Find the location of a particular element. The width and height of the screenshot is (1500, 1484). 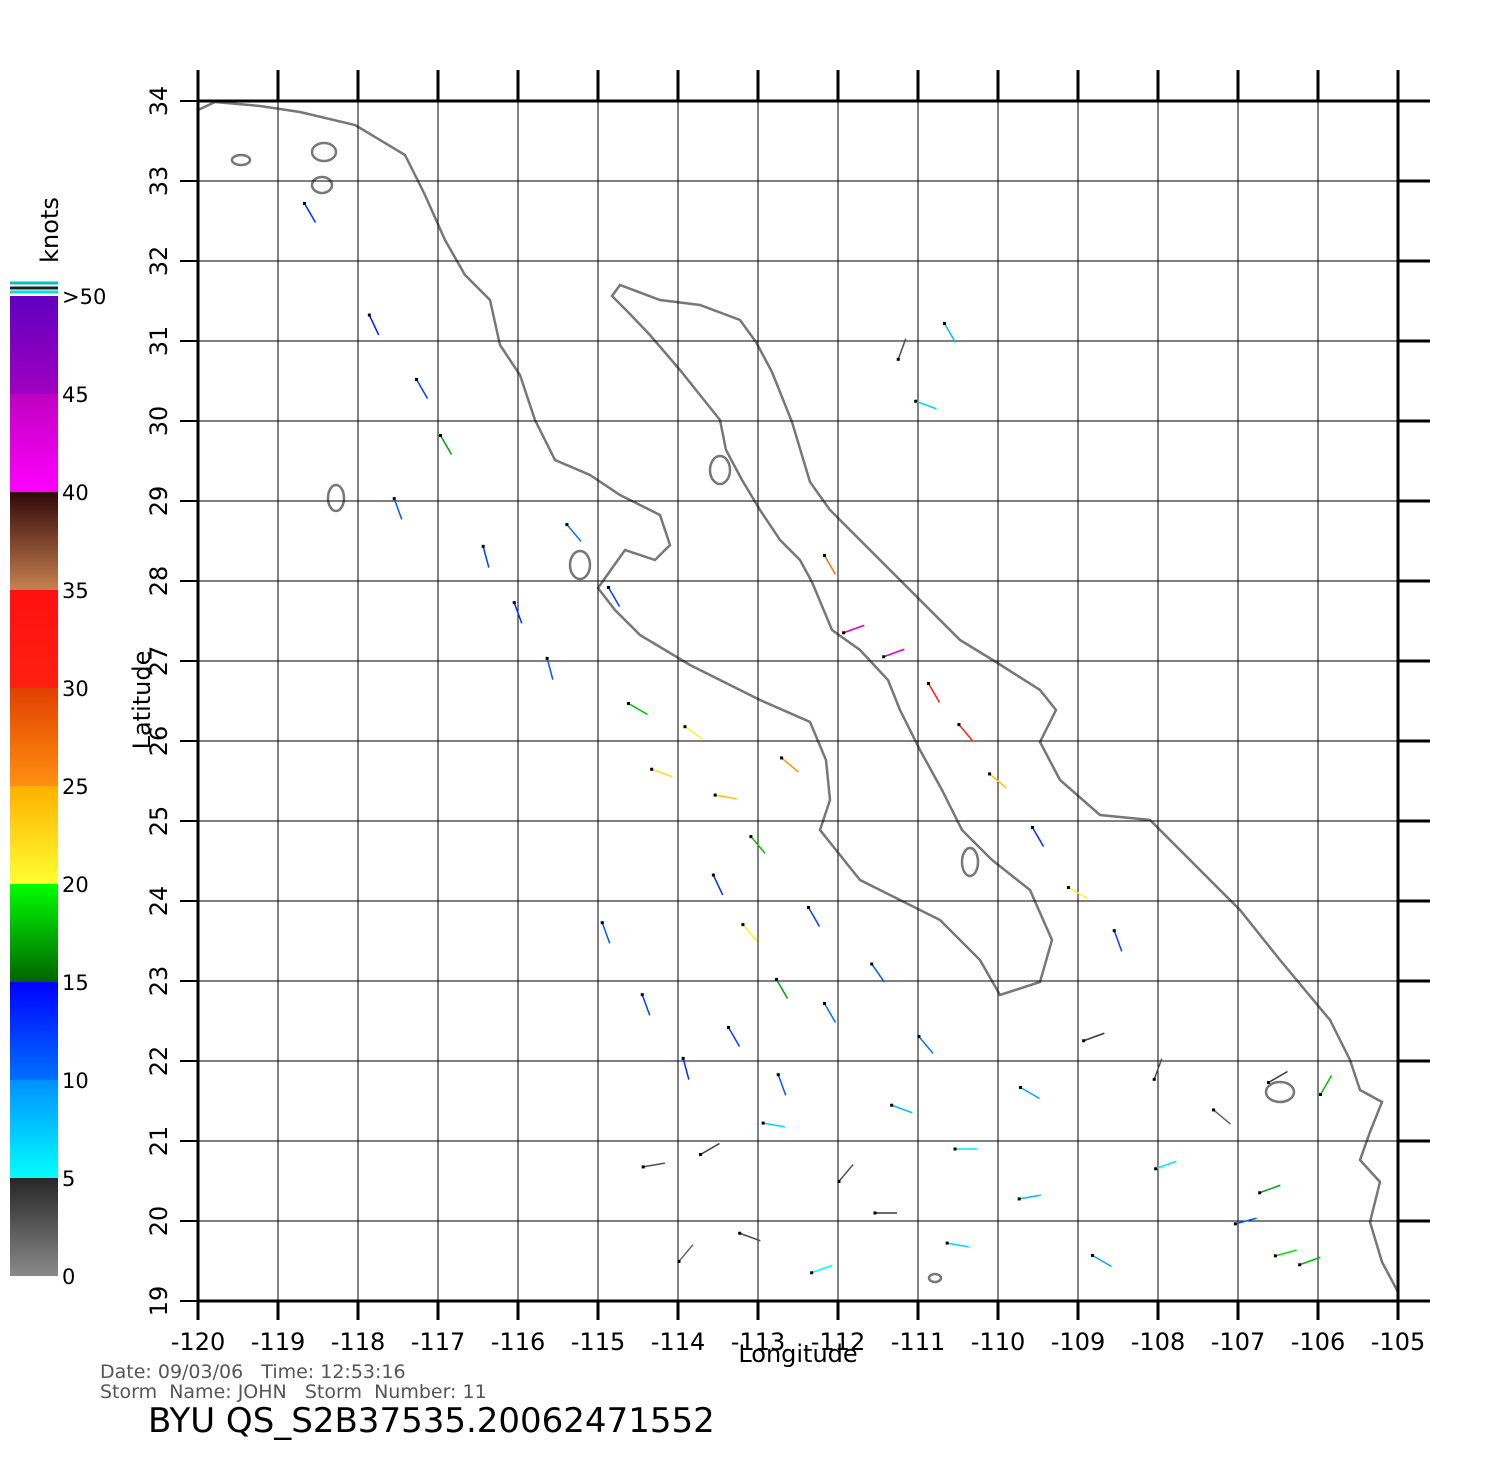

y-tick-label: 23 is located at coordinates (159, 981).